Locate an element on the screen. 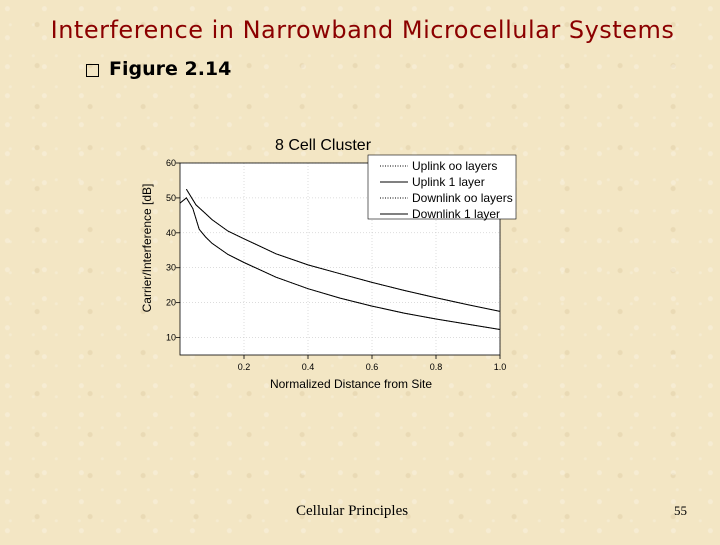 The height and width of the screenshot is (545, 720). x-tick-label: 1.0 is located at coordinates (500, 367).